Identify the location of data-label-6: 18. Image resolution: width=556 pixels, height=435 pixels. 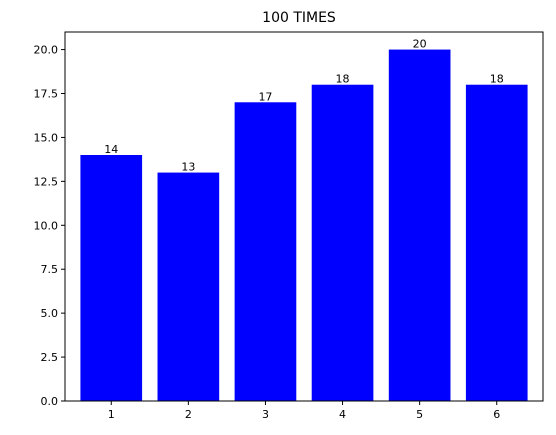
(497, 79).